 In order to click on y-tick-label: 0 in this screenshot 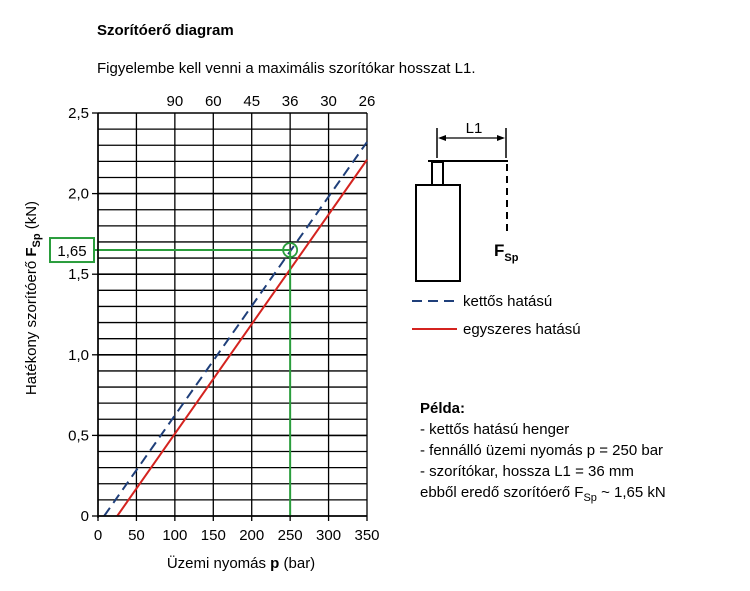, I will do `click(85, 516)`.